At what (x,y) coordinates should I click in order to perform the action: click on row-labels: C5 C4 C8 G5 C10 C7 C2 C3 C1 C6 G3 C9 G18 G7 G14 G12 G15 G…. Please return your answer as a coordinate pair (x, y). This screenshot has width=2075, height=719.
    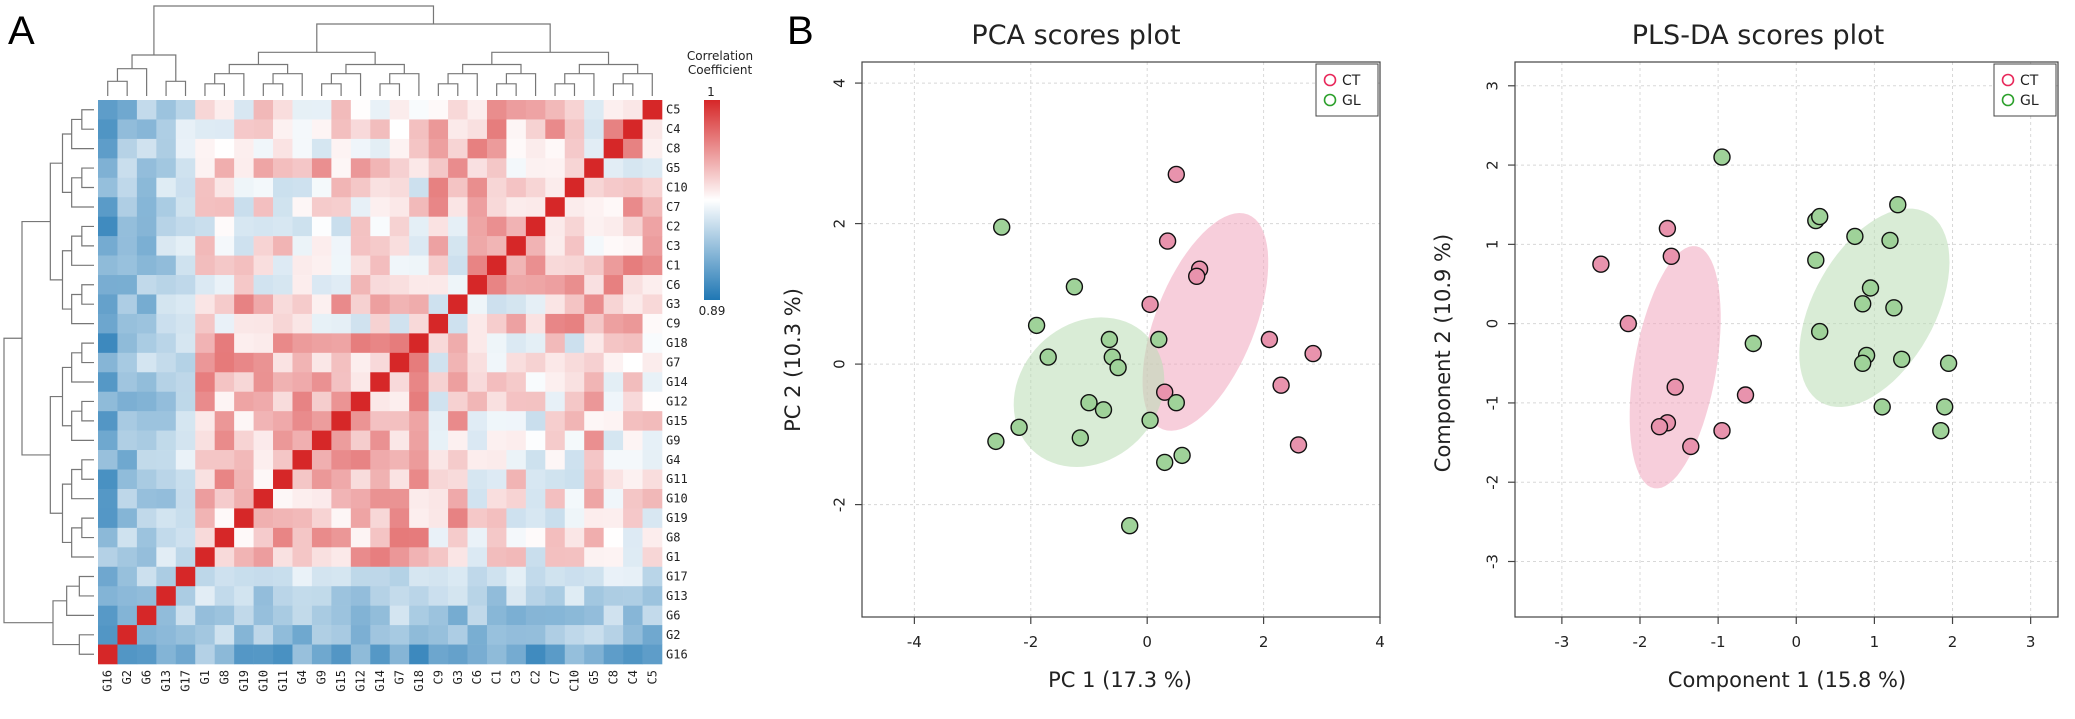
    Looking at the image, I should click on (677, 382).